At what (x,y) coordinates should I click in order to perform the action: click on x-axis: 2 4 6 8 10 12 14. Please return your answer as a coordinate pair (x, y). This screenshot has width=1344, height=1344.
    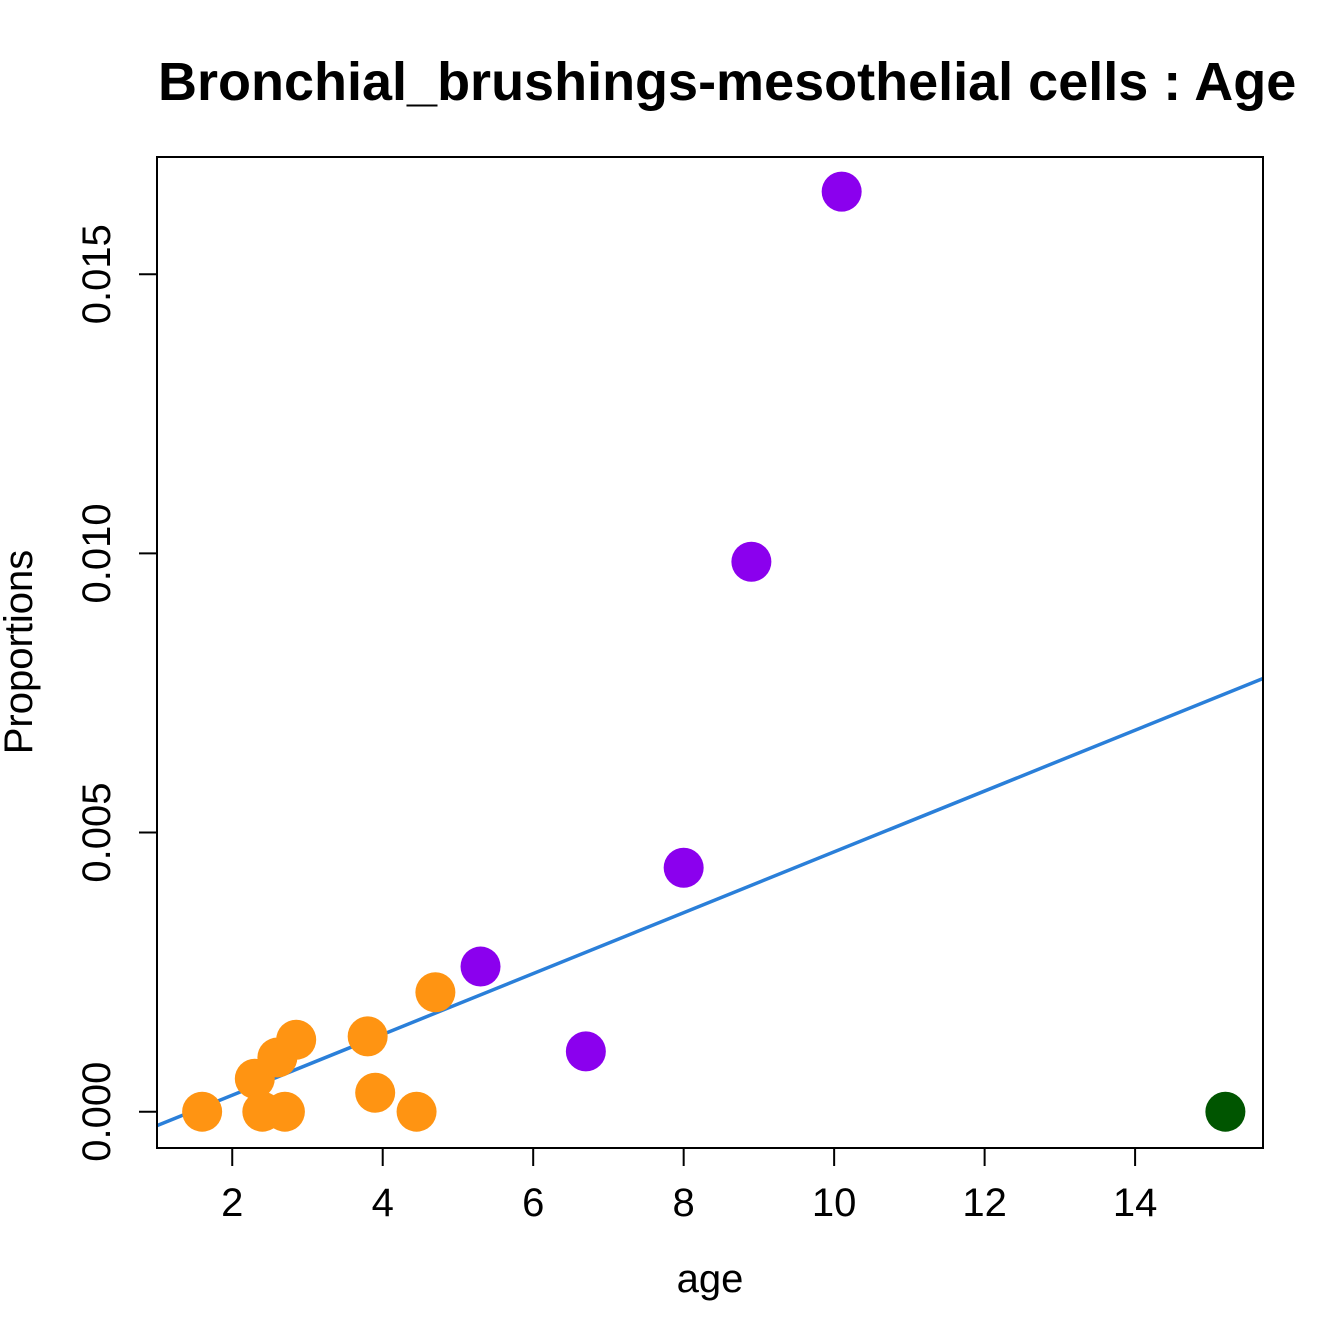
    Looking at the image, I should click on (689, 1186).